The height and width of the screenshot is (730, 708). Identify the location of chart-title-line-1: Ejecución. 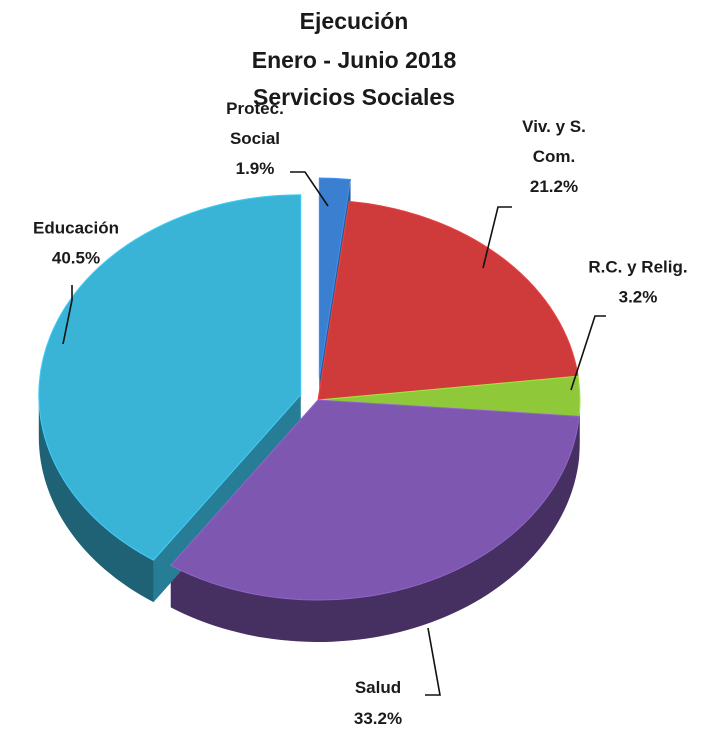
(354, 21).